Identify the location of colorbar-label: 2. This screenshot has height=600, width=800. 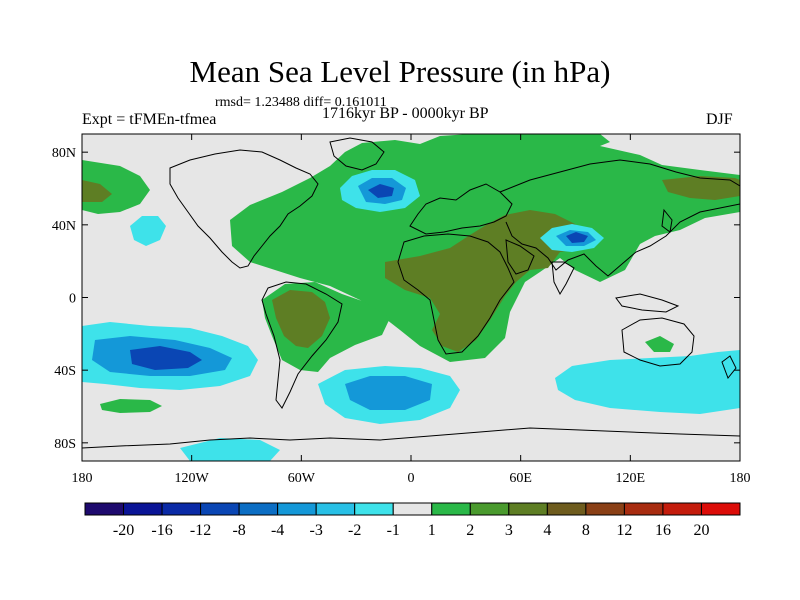
(470, 530).